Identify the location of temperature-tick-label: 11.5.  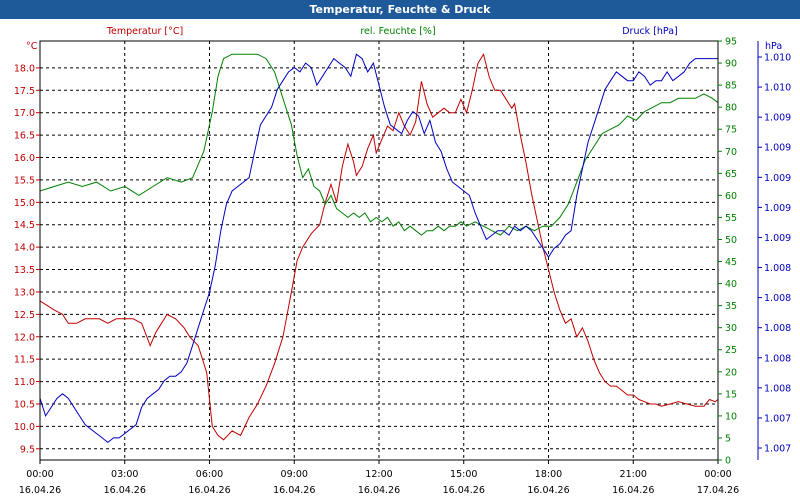
(24, 360).